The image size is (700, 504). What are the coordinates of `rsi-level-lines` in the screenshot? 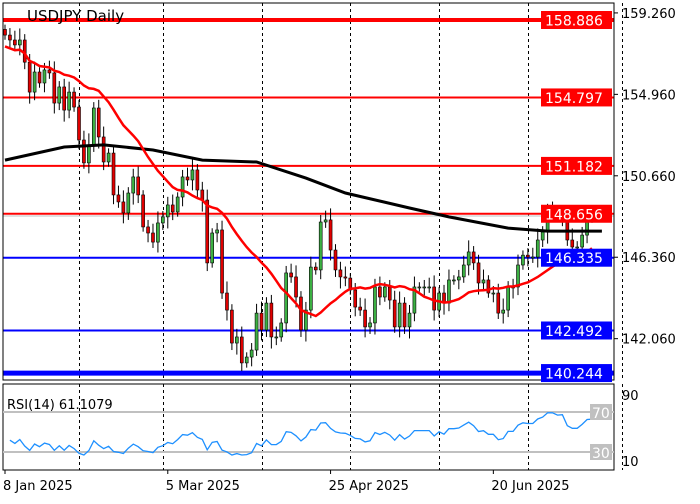 It's located at (308, 432).